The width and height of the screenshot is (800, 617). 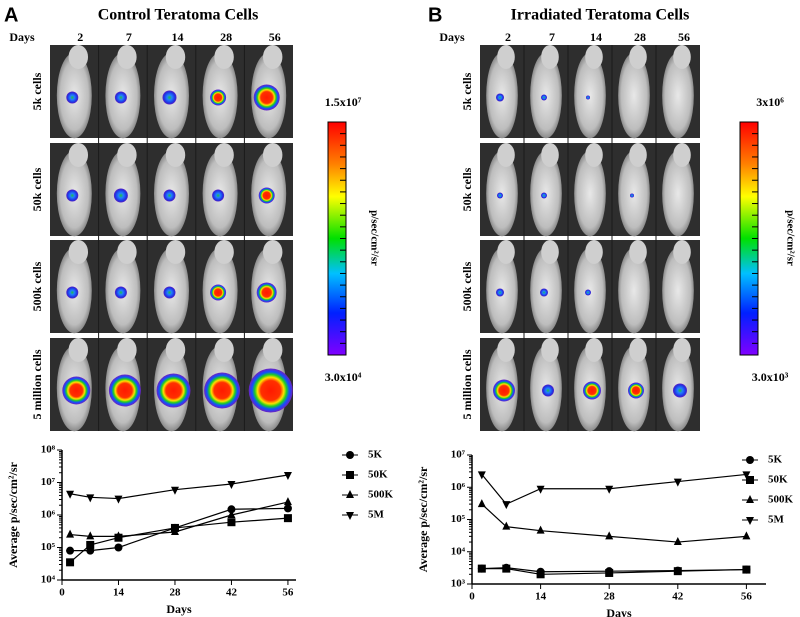 What do you see at coordinates (508, 37) in the screenshot?
I see `day-label: 2` at bounding box center [508, 37].